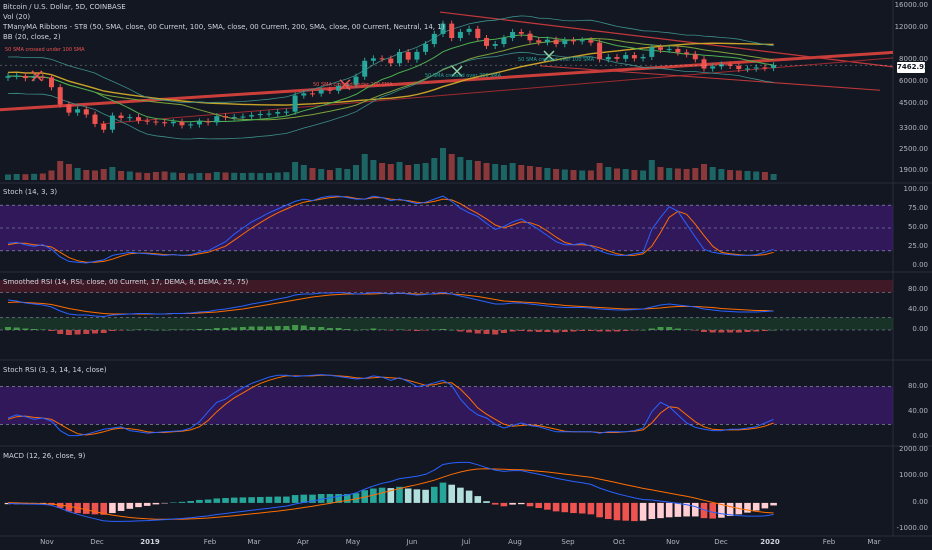  I want to click on macd-signal-line, so click(390, 494).